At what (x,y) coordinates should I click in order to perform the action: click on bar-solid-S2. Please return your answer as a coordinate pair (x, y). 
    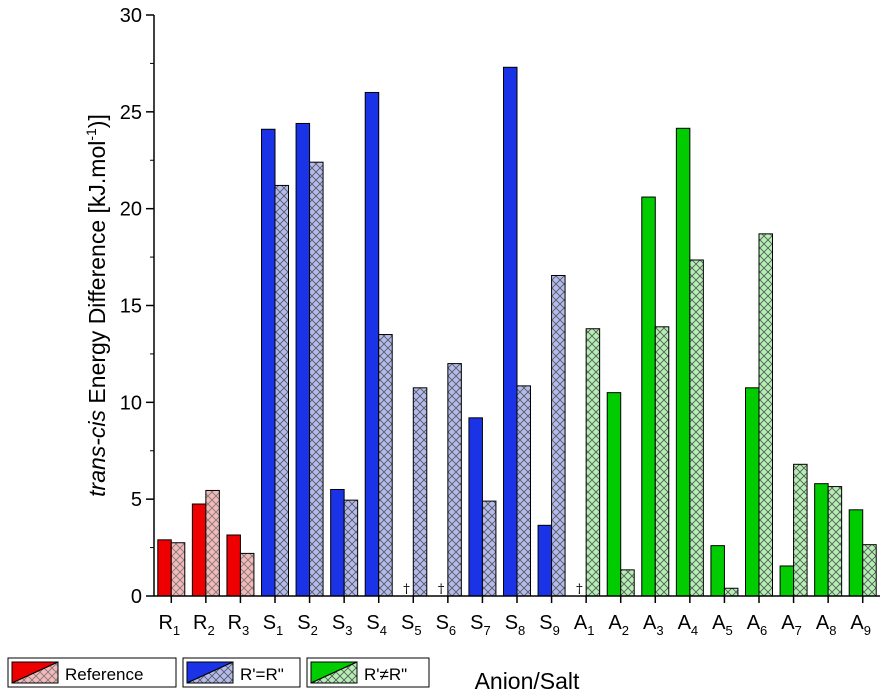
    Looking at the image, I should click on (303, 359).